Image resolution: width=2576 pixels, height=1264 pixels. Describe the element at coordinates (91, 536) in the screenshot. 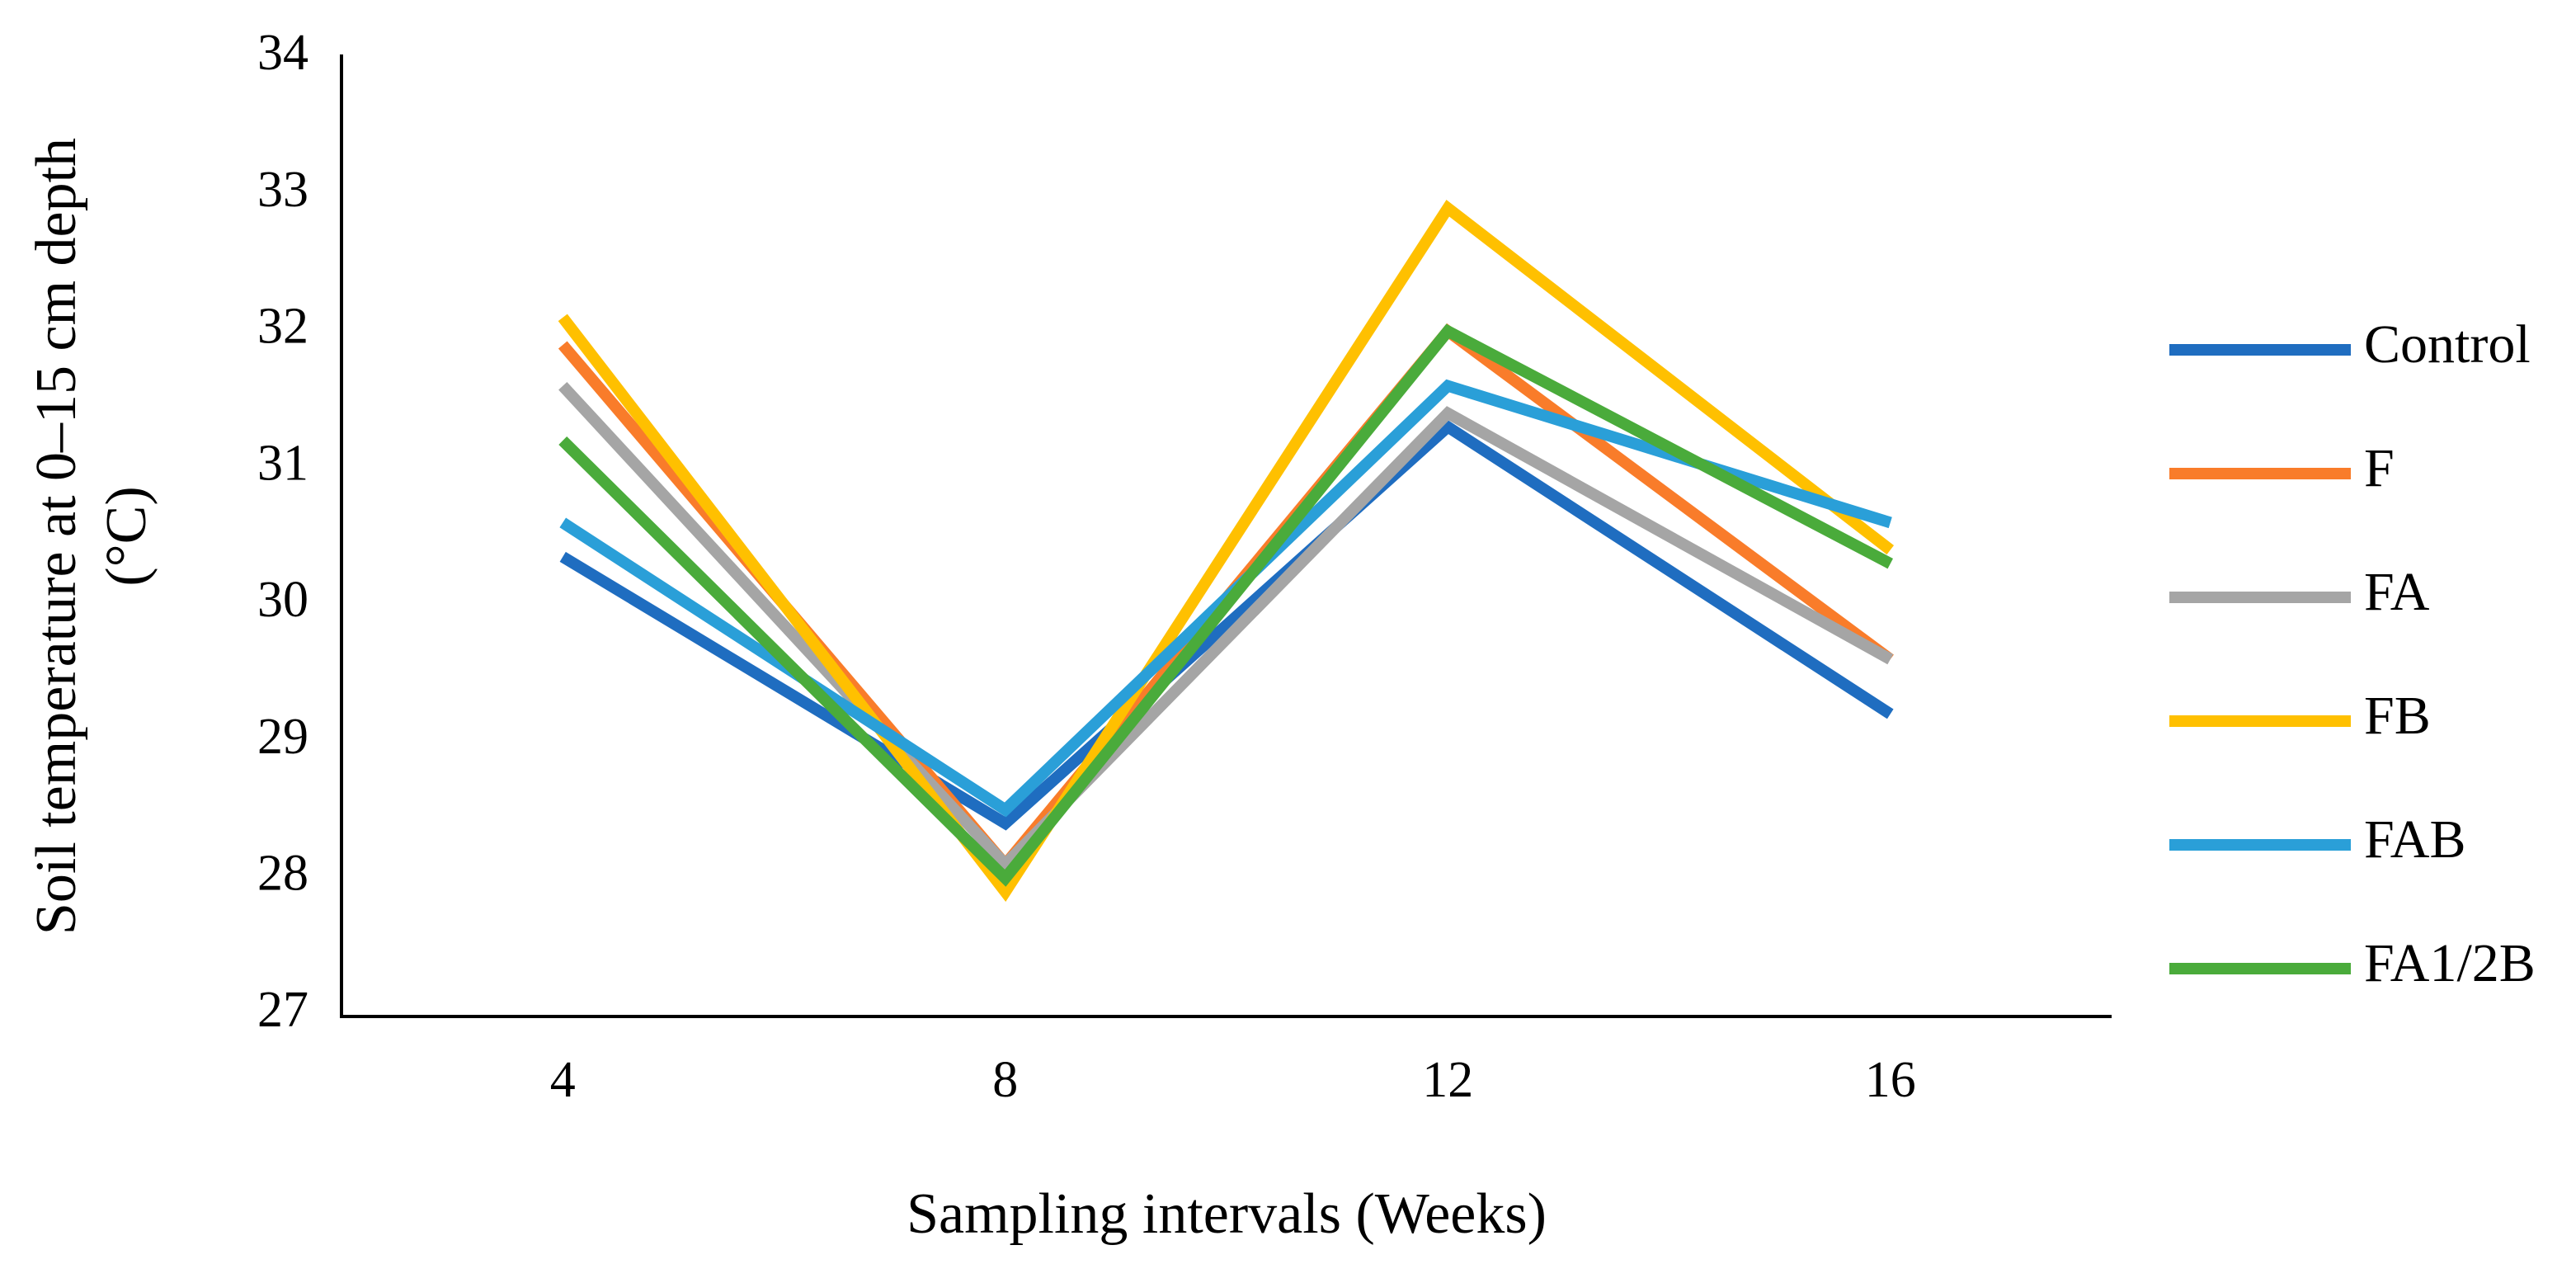

I see `y-axis-title: Soil temperature at 0–15 cm depth (°C)` at that location.